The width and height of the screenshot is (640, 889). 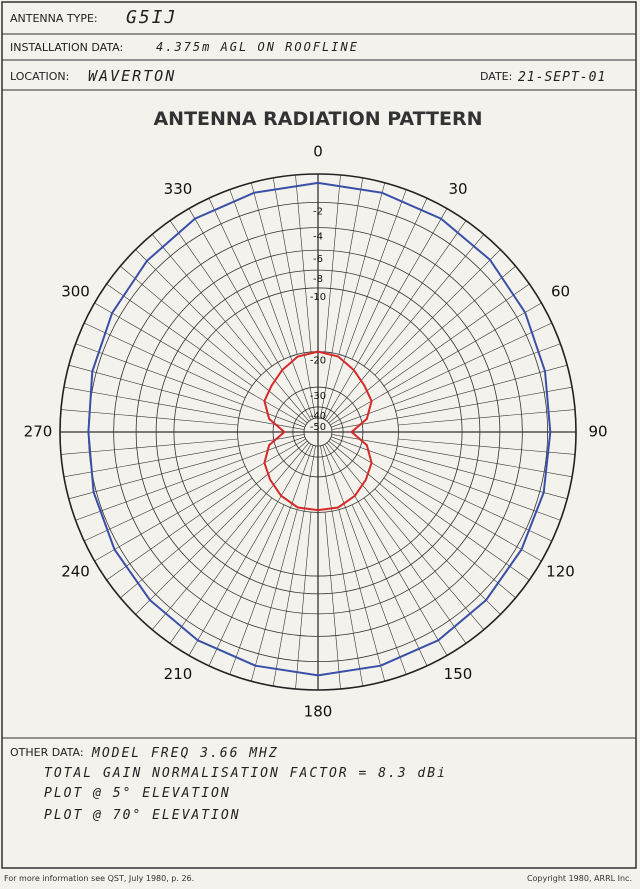 What do you see at coordinates (151, 17) in the screenshot?
I see `field-value: G5IJ` at bounding box center [151, 17].